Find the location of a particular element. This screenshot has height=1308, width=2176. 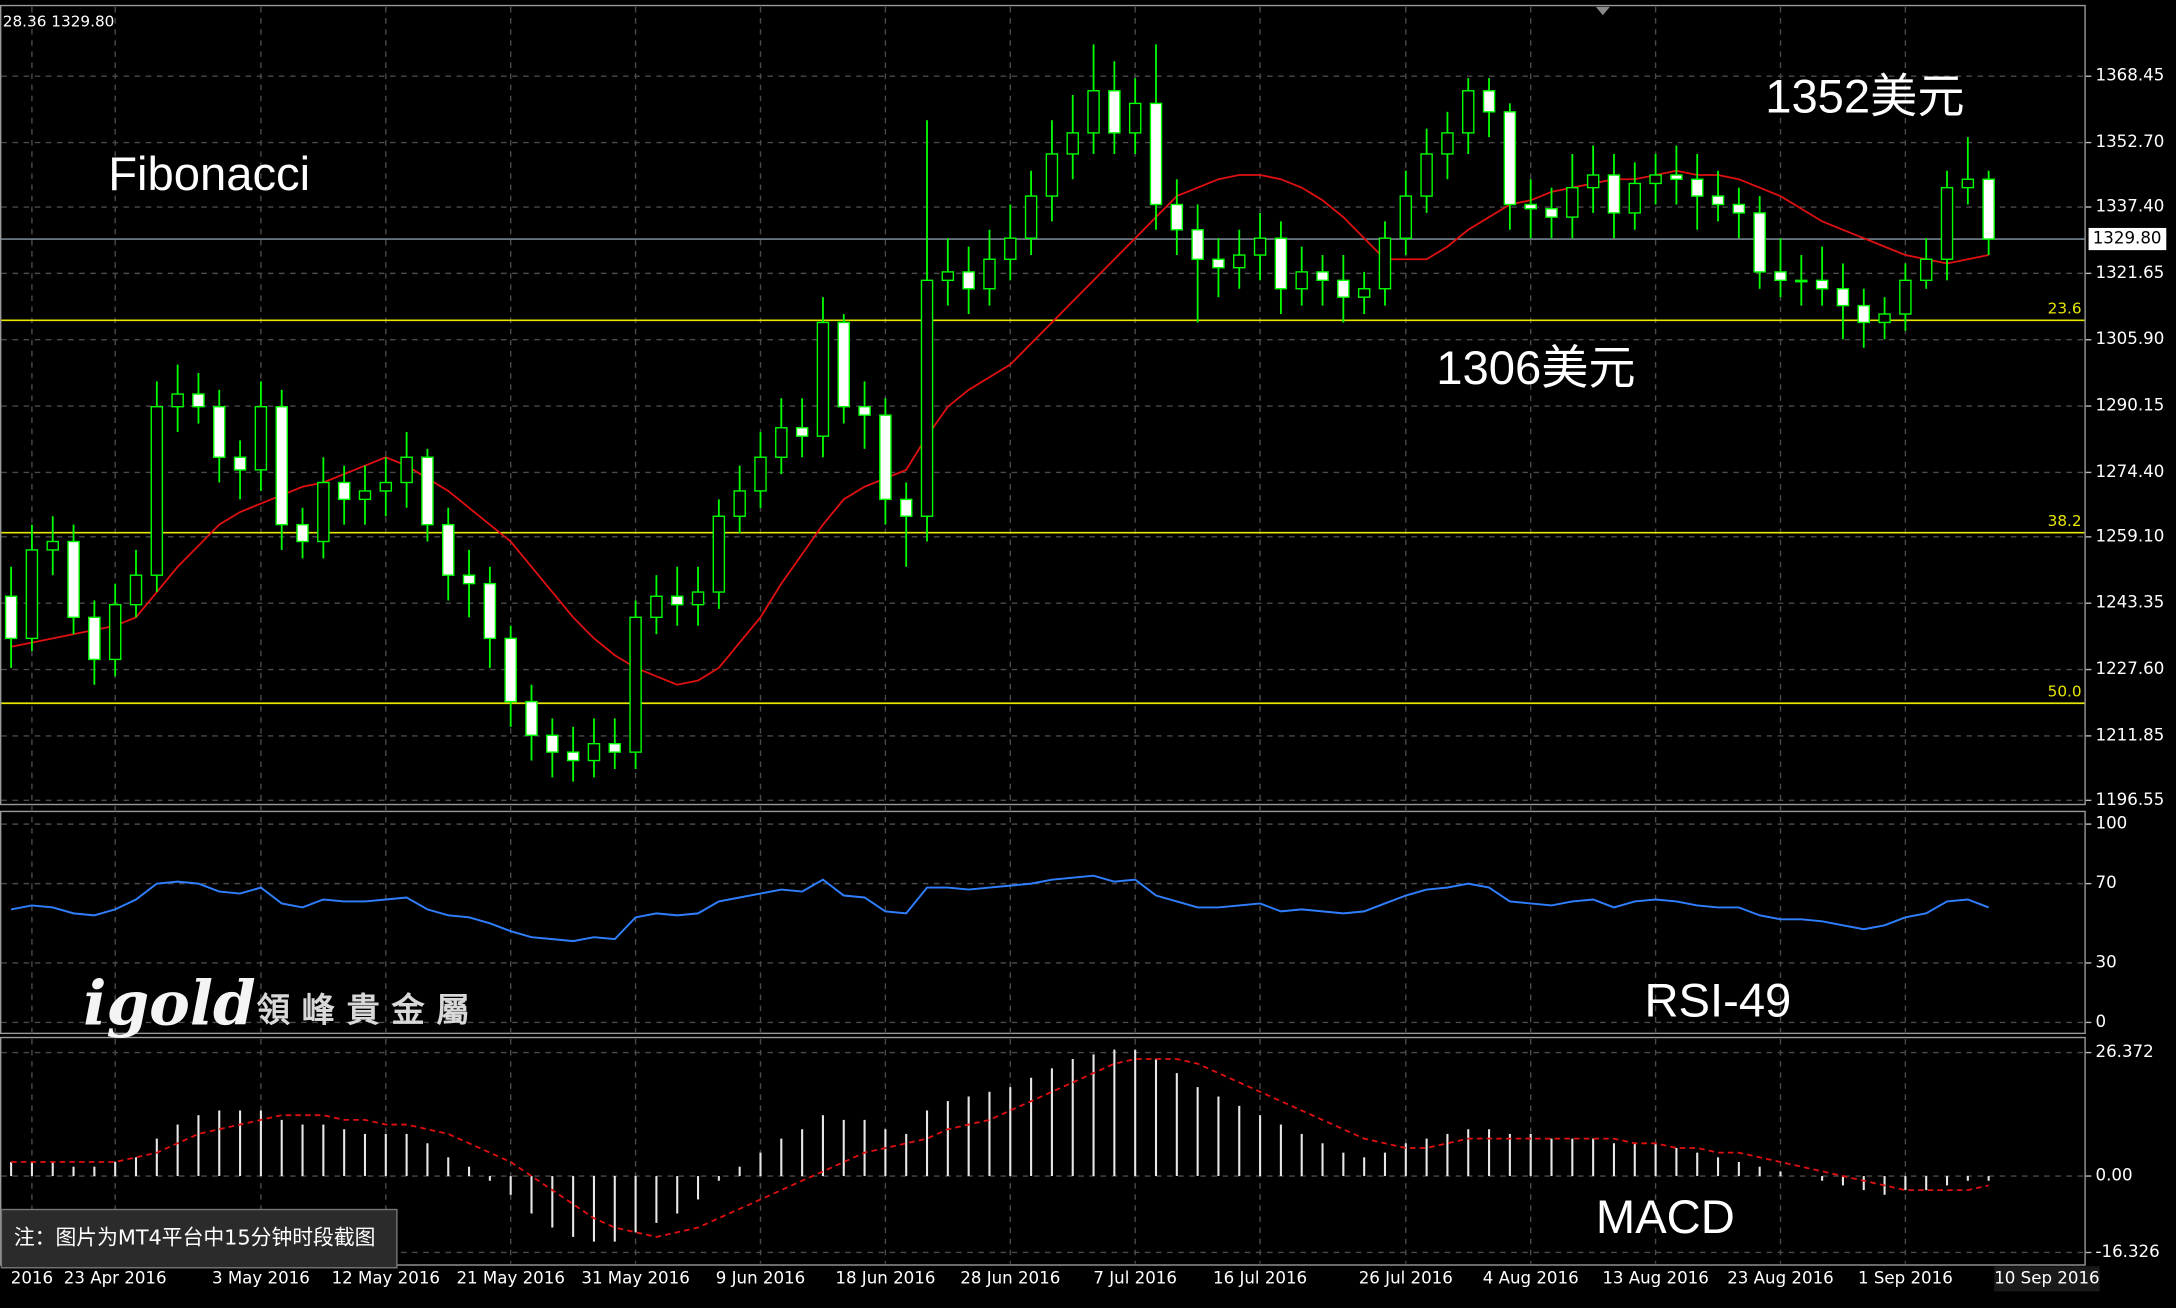

x-end-label-box is located at coordinates (2047, 1279).